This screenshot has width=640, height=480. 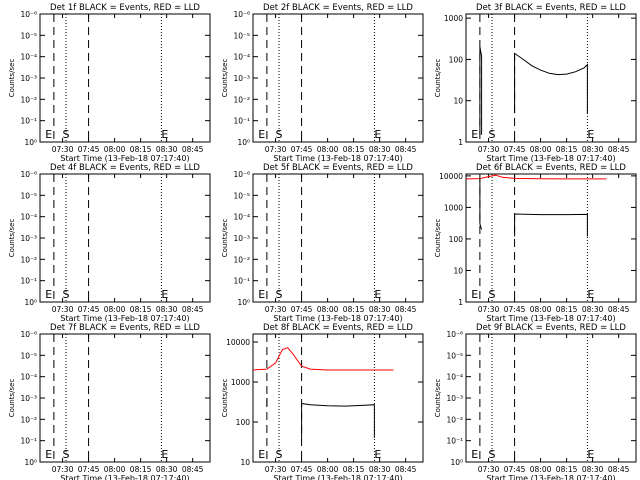 What do you see at coordinates (458, 101) in the screenshot?
I see `y-tick-label: 10` at bounding box center [458, 101].